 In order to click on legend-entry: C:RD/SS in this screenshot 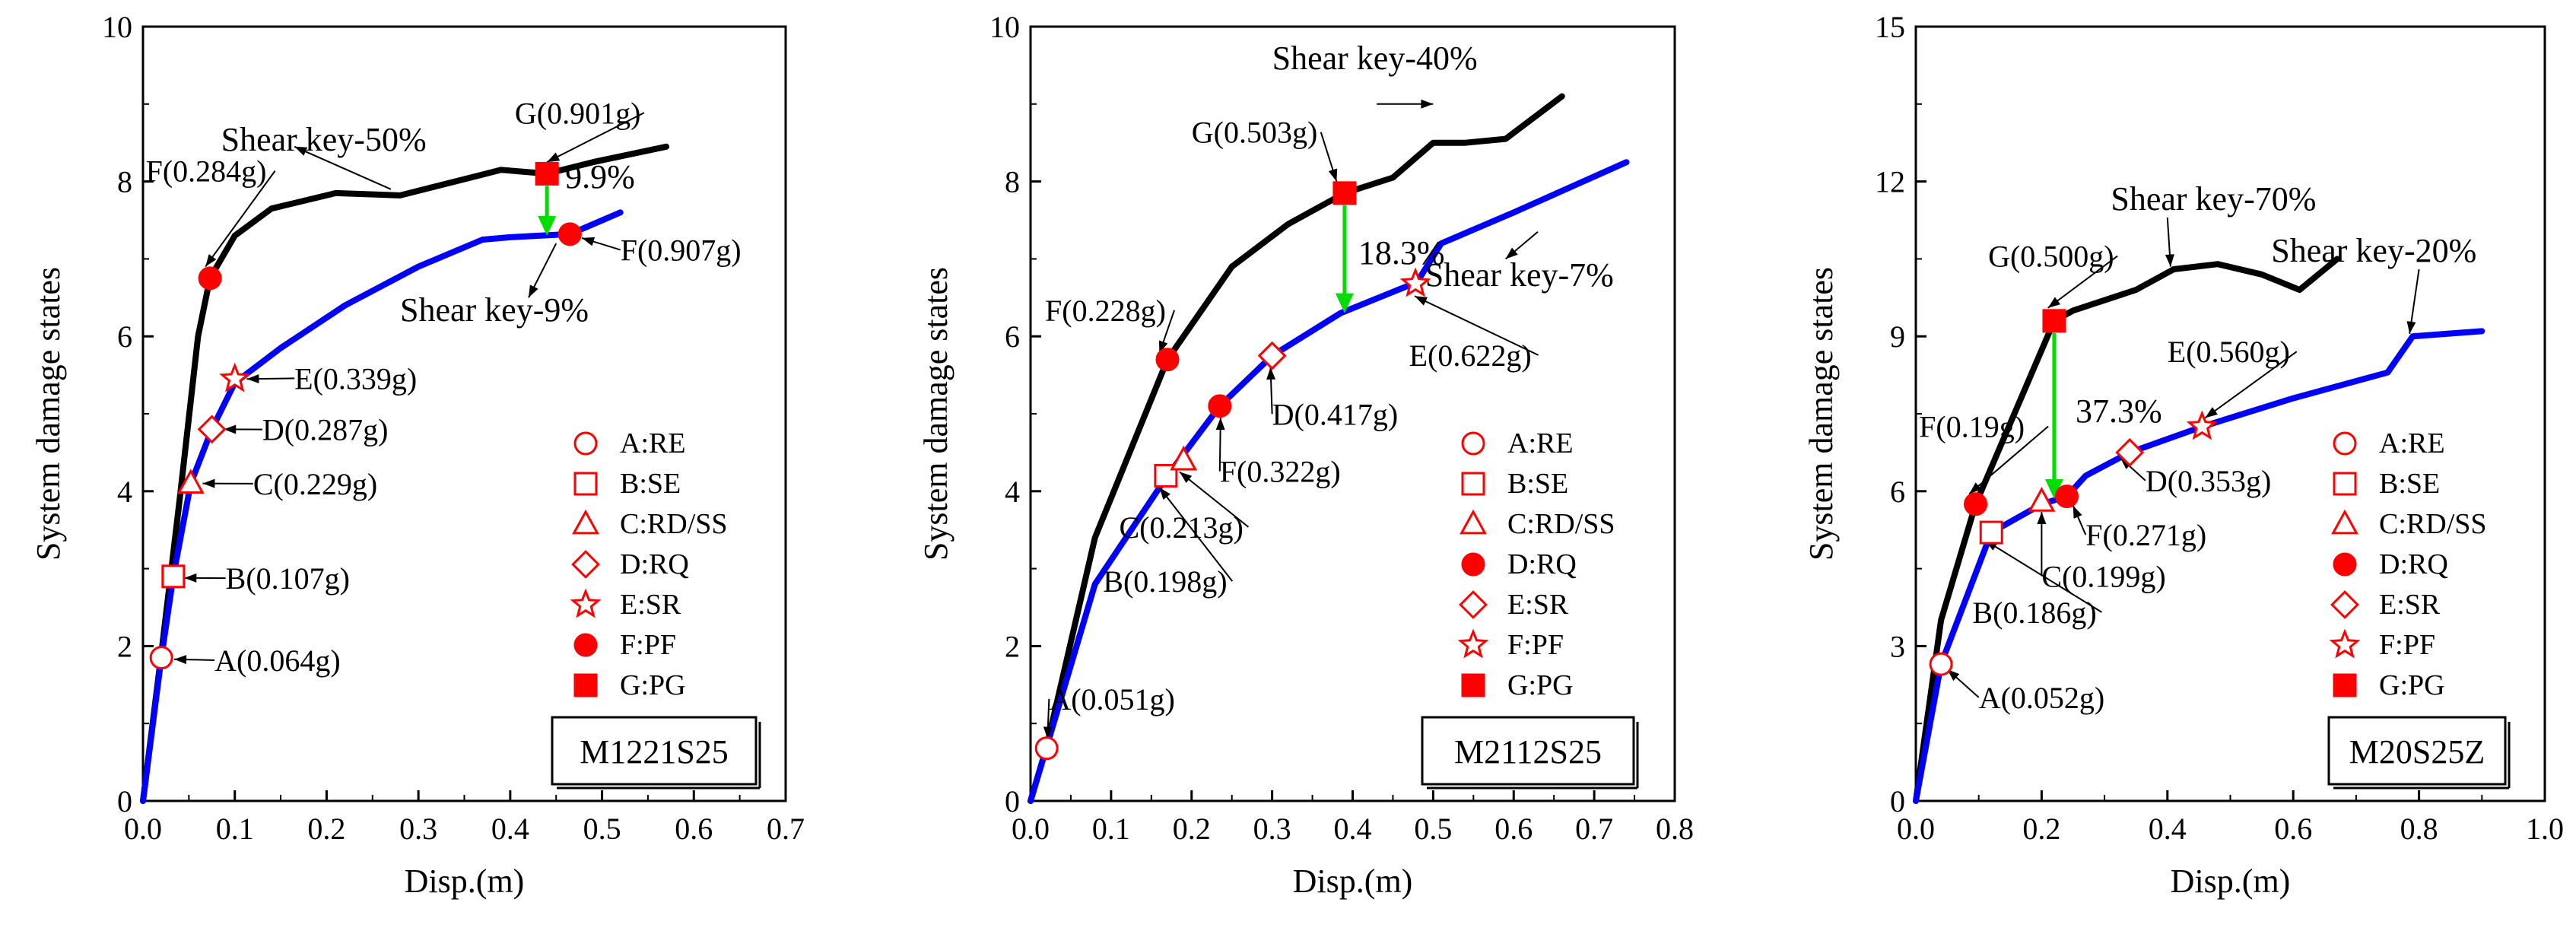, I will do `click(1561, 524)`.